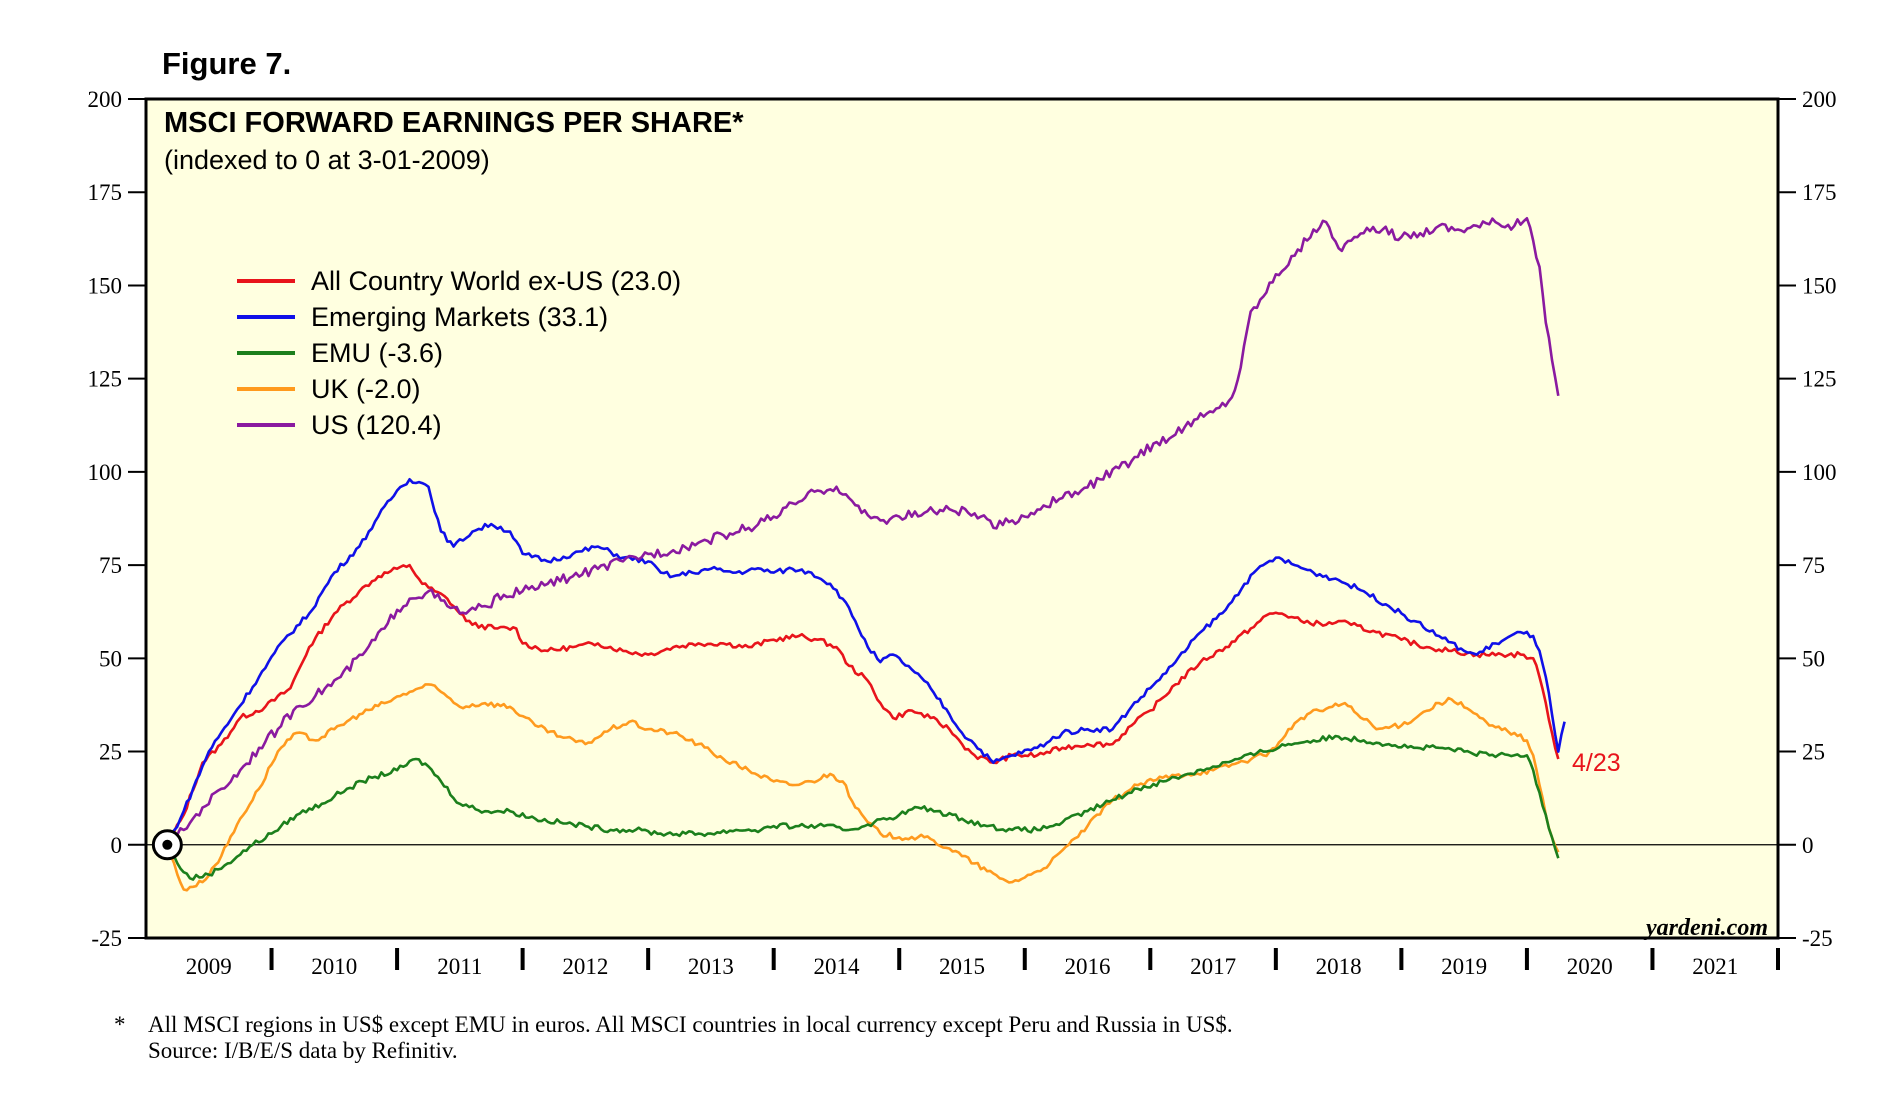 This screenshot has width=1883, height=1095. Describe the element at coordinates (376, 425) in the screenshot. I see `legend-label-4: US (120.4)` at that location.